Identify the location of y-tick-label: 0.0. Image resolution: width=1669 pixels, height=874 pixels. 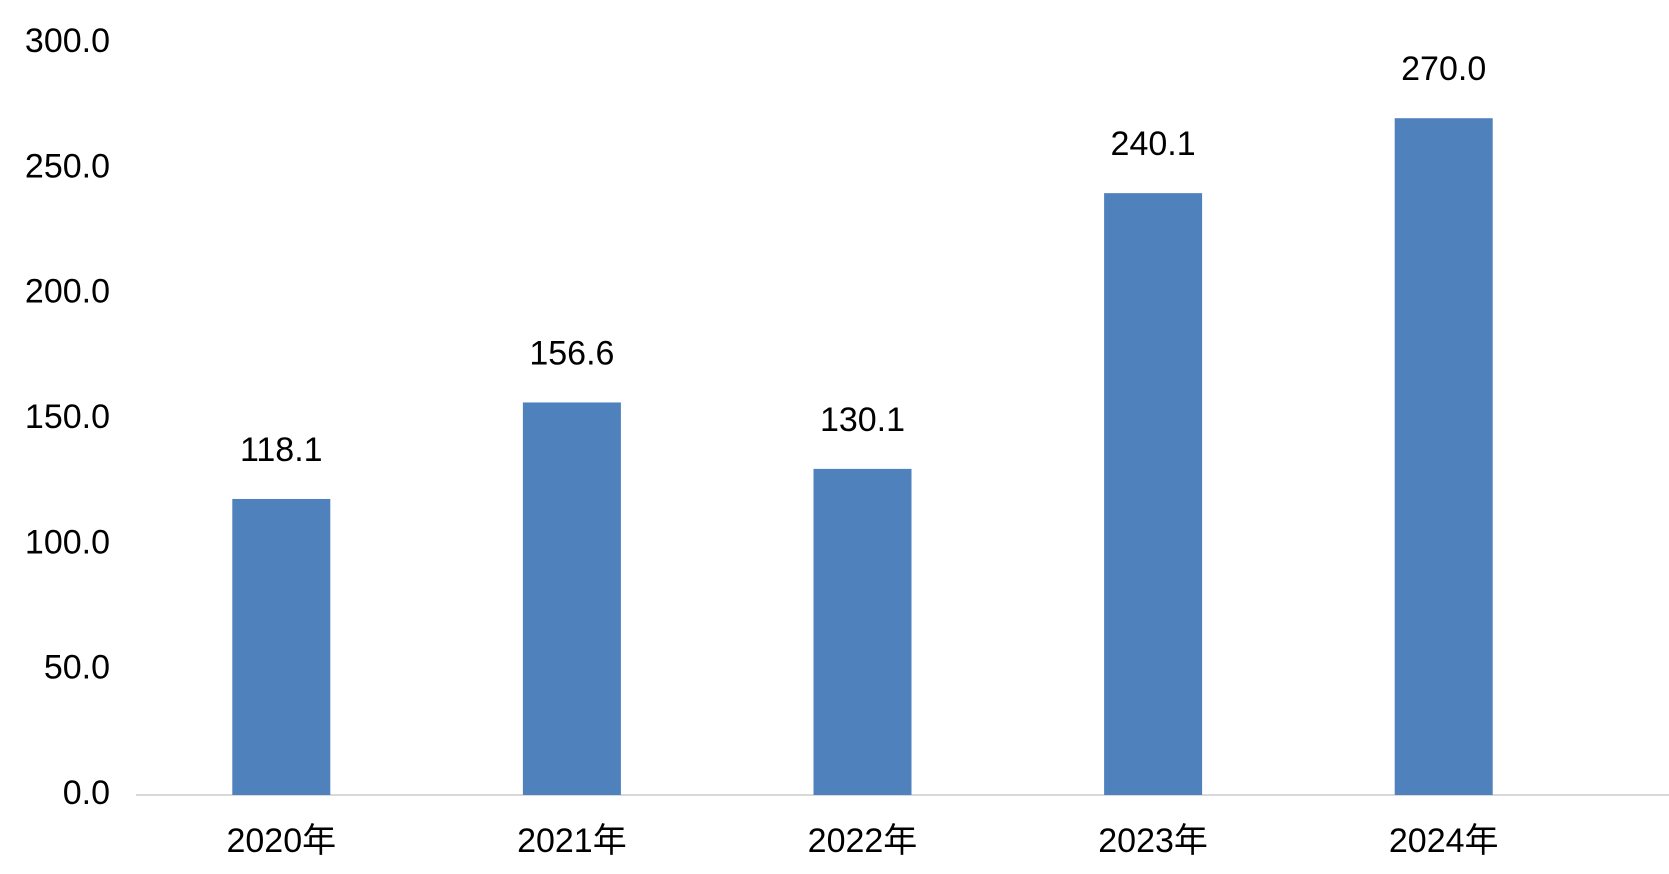
(86, 793).